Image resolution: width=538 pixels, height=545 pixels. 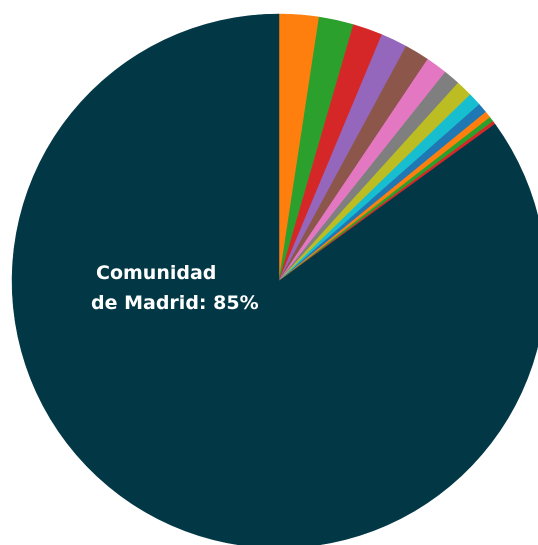 What do you see at coordinates (175, 288) in the screenshot?
I see `slice-label-comunidad-de-madrid: Comunidad de Madrid: 85%` at bounding box center [175, 288].